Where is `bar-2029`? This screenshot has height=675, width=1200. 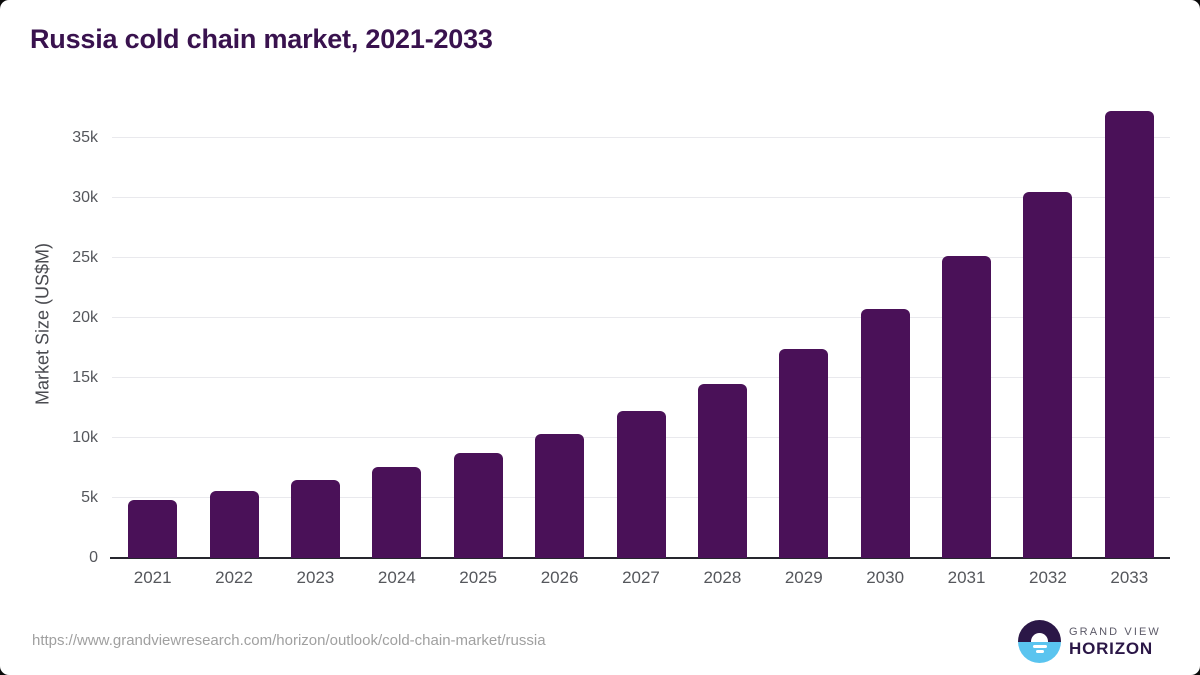
bar-2029 is located at coordinates (804, 453).